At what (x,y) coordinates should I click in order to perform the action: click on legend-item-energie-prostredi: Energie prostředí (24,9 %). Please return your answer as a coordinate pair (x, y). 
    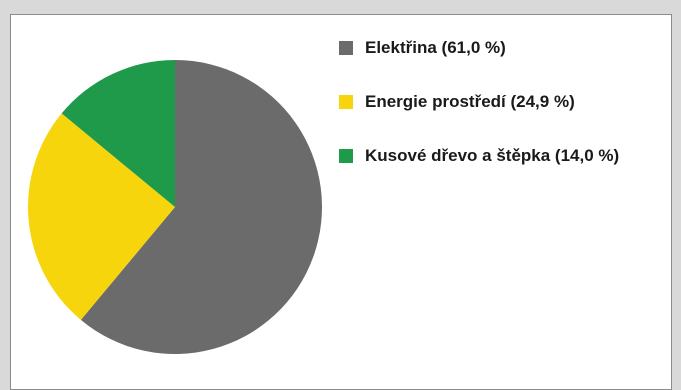
    Looking at the image, I should click on (479, 118).